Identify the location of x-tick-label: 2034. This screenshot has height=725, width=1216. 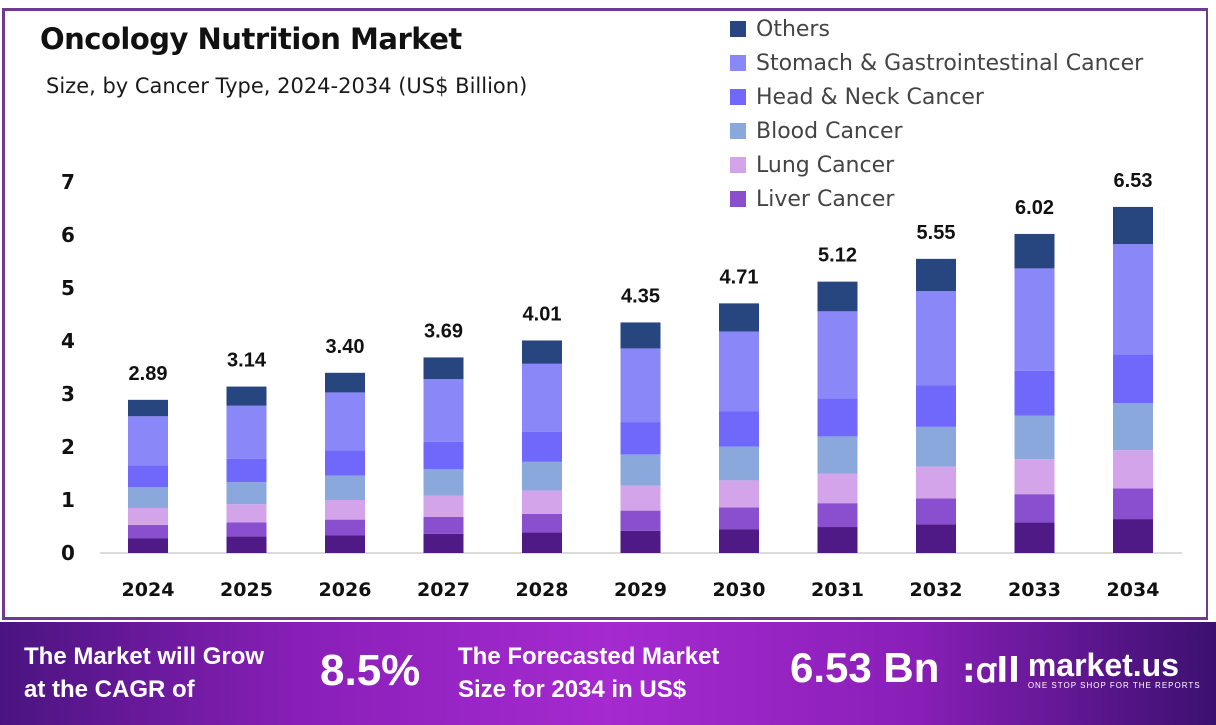
(1133, 590).